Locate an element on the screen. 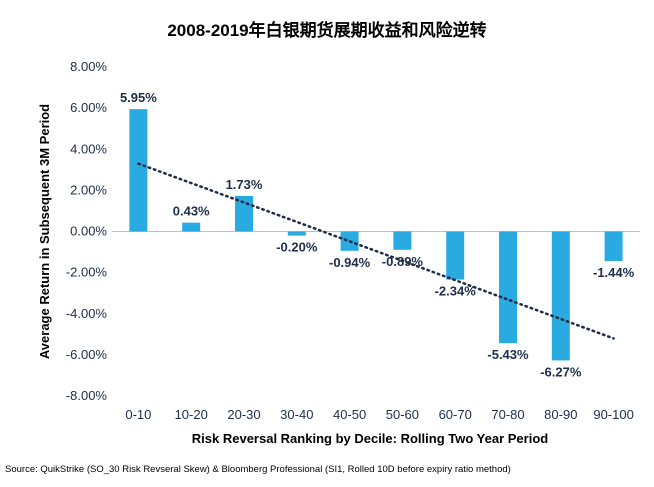 This screenshot has height=487, width=654. data-label: -6.27% is located at coordinates (561, 371).